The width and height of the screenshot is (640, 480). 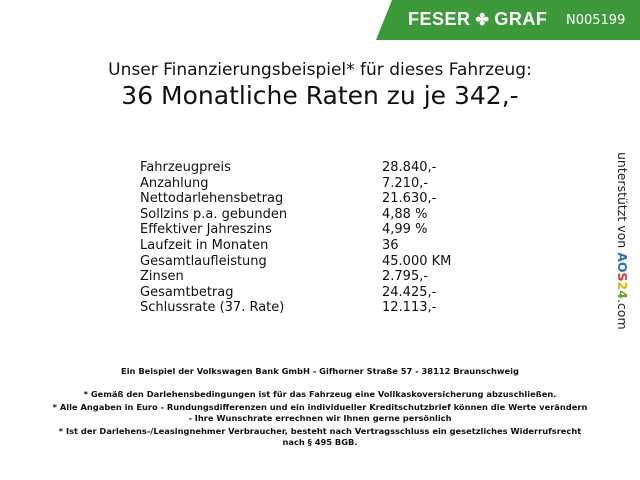 What do you see at coordinates (295, 262) in the screenshot?
I see `table-row: Gesamtlaufleistung 45.000 KM` at bounding box center [295, 262].